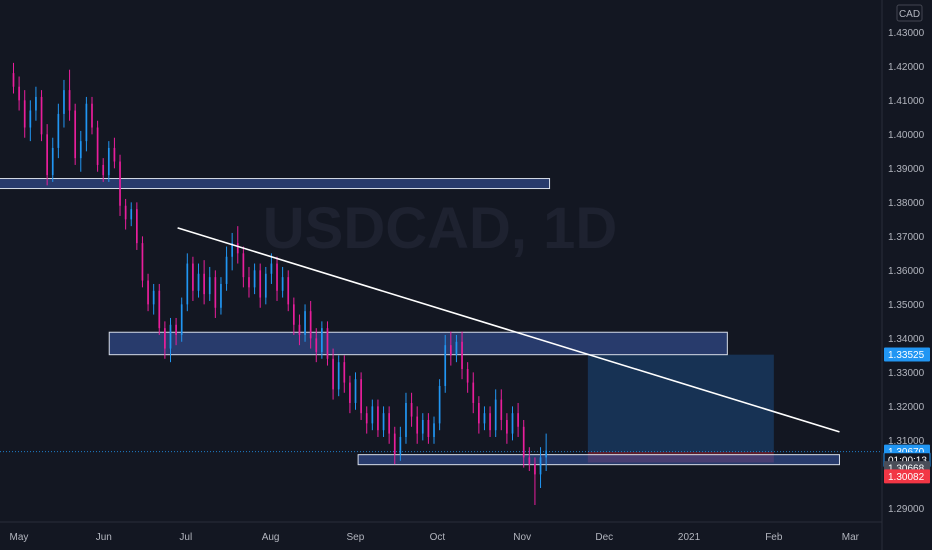 This screenshot has width=932, height=550. What do you see at coordinates (104, 537) in the screenshot?
I see `x-tick-label: Jun` at bounding box center [104, 537].